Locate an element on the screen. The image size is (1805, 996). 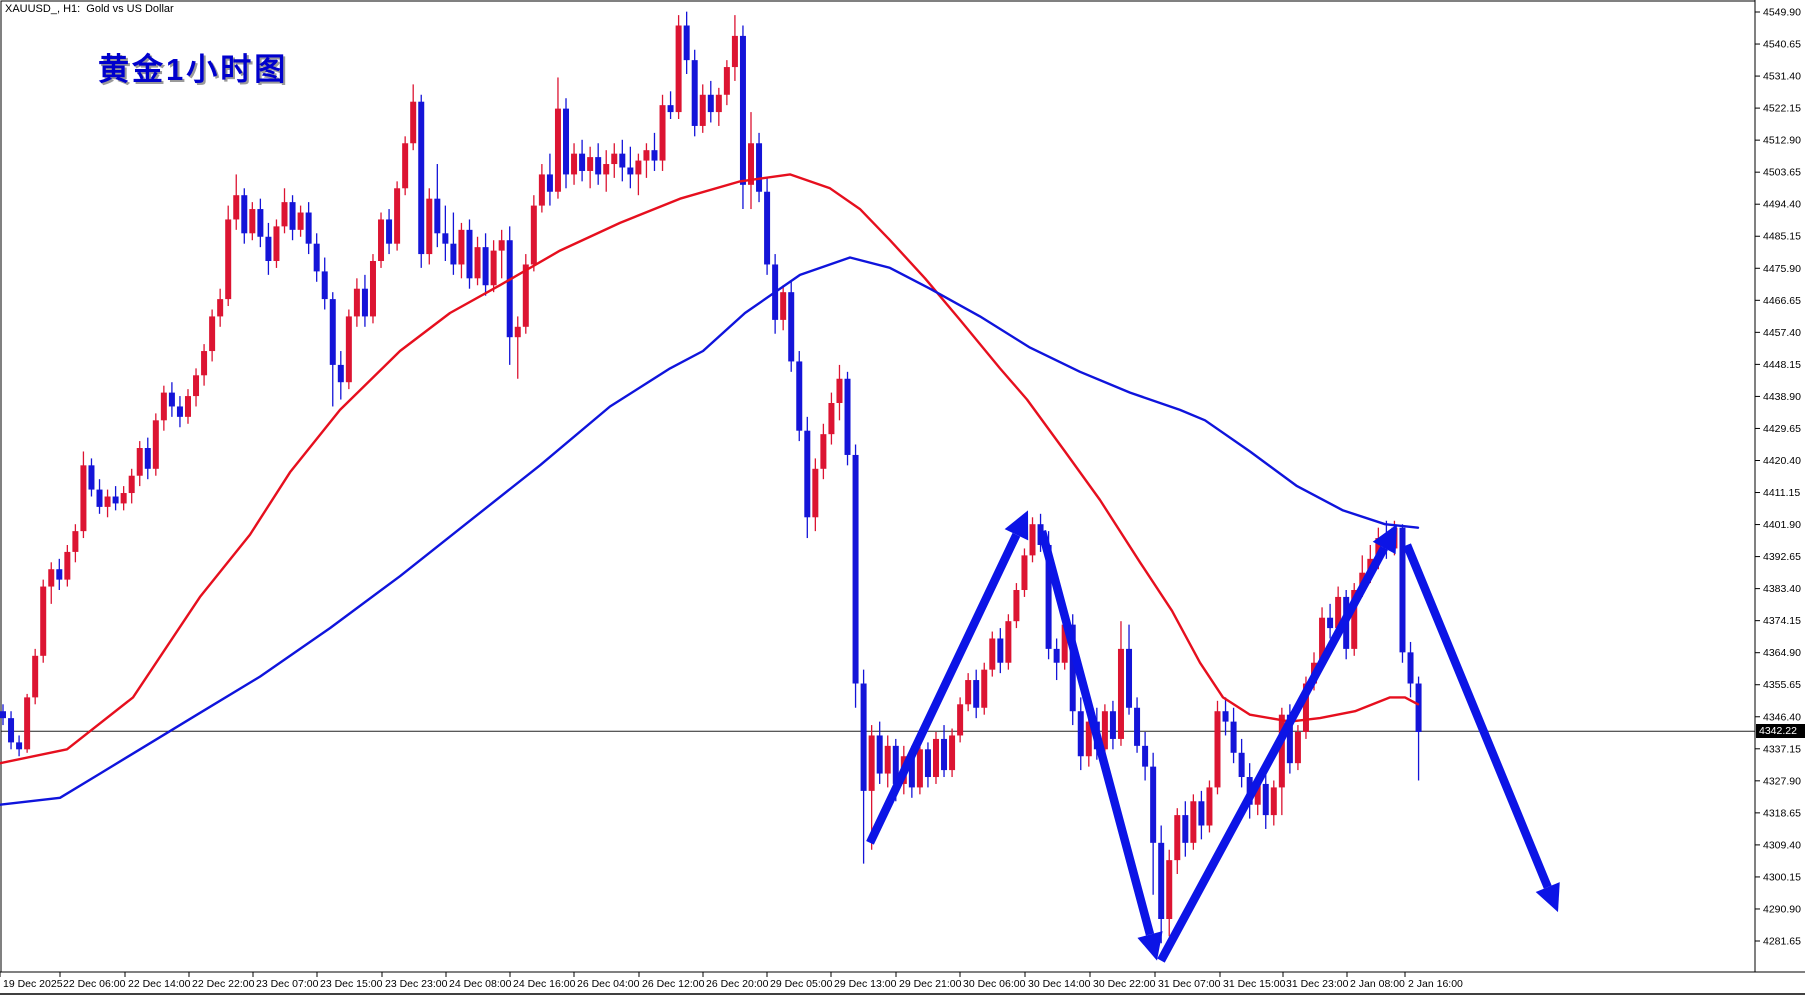
time-tick-label: 2 Jan 16:00 is located at coordinates (1435, 984).